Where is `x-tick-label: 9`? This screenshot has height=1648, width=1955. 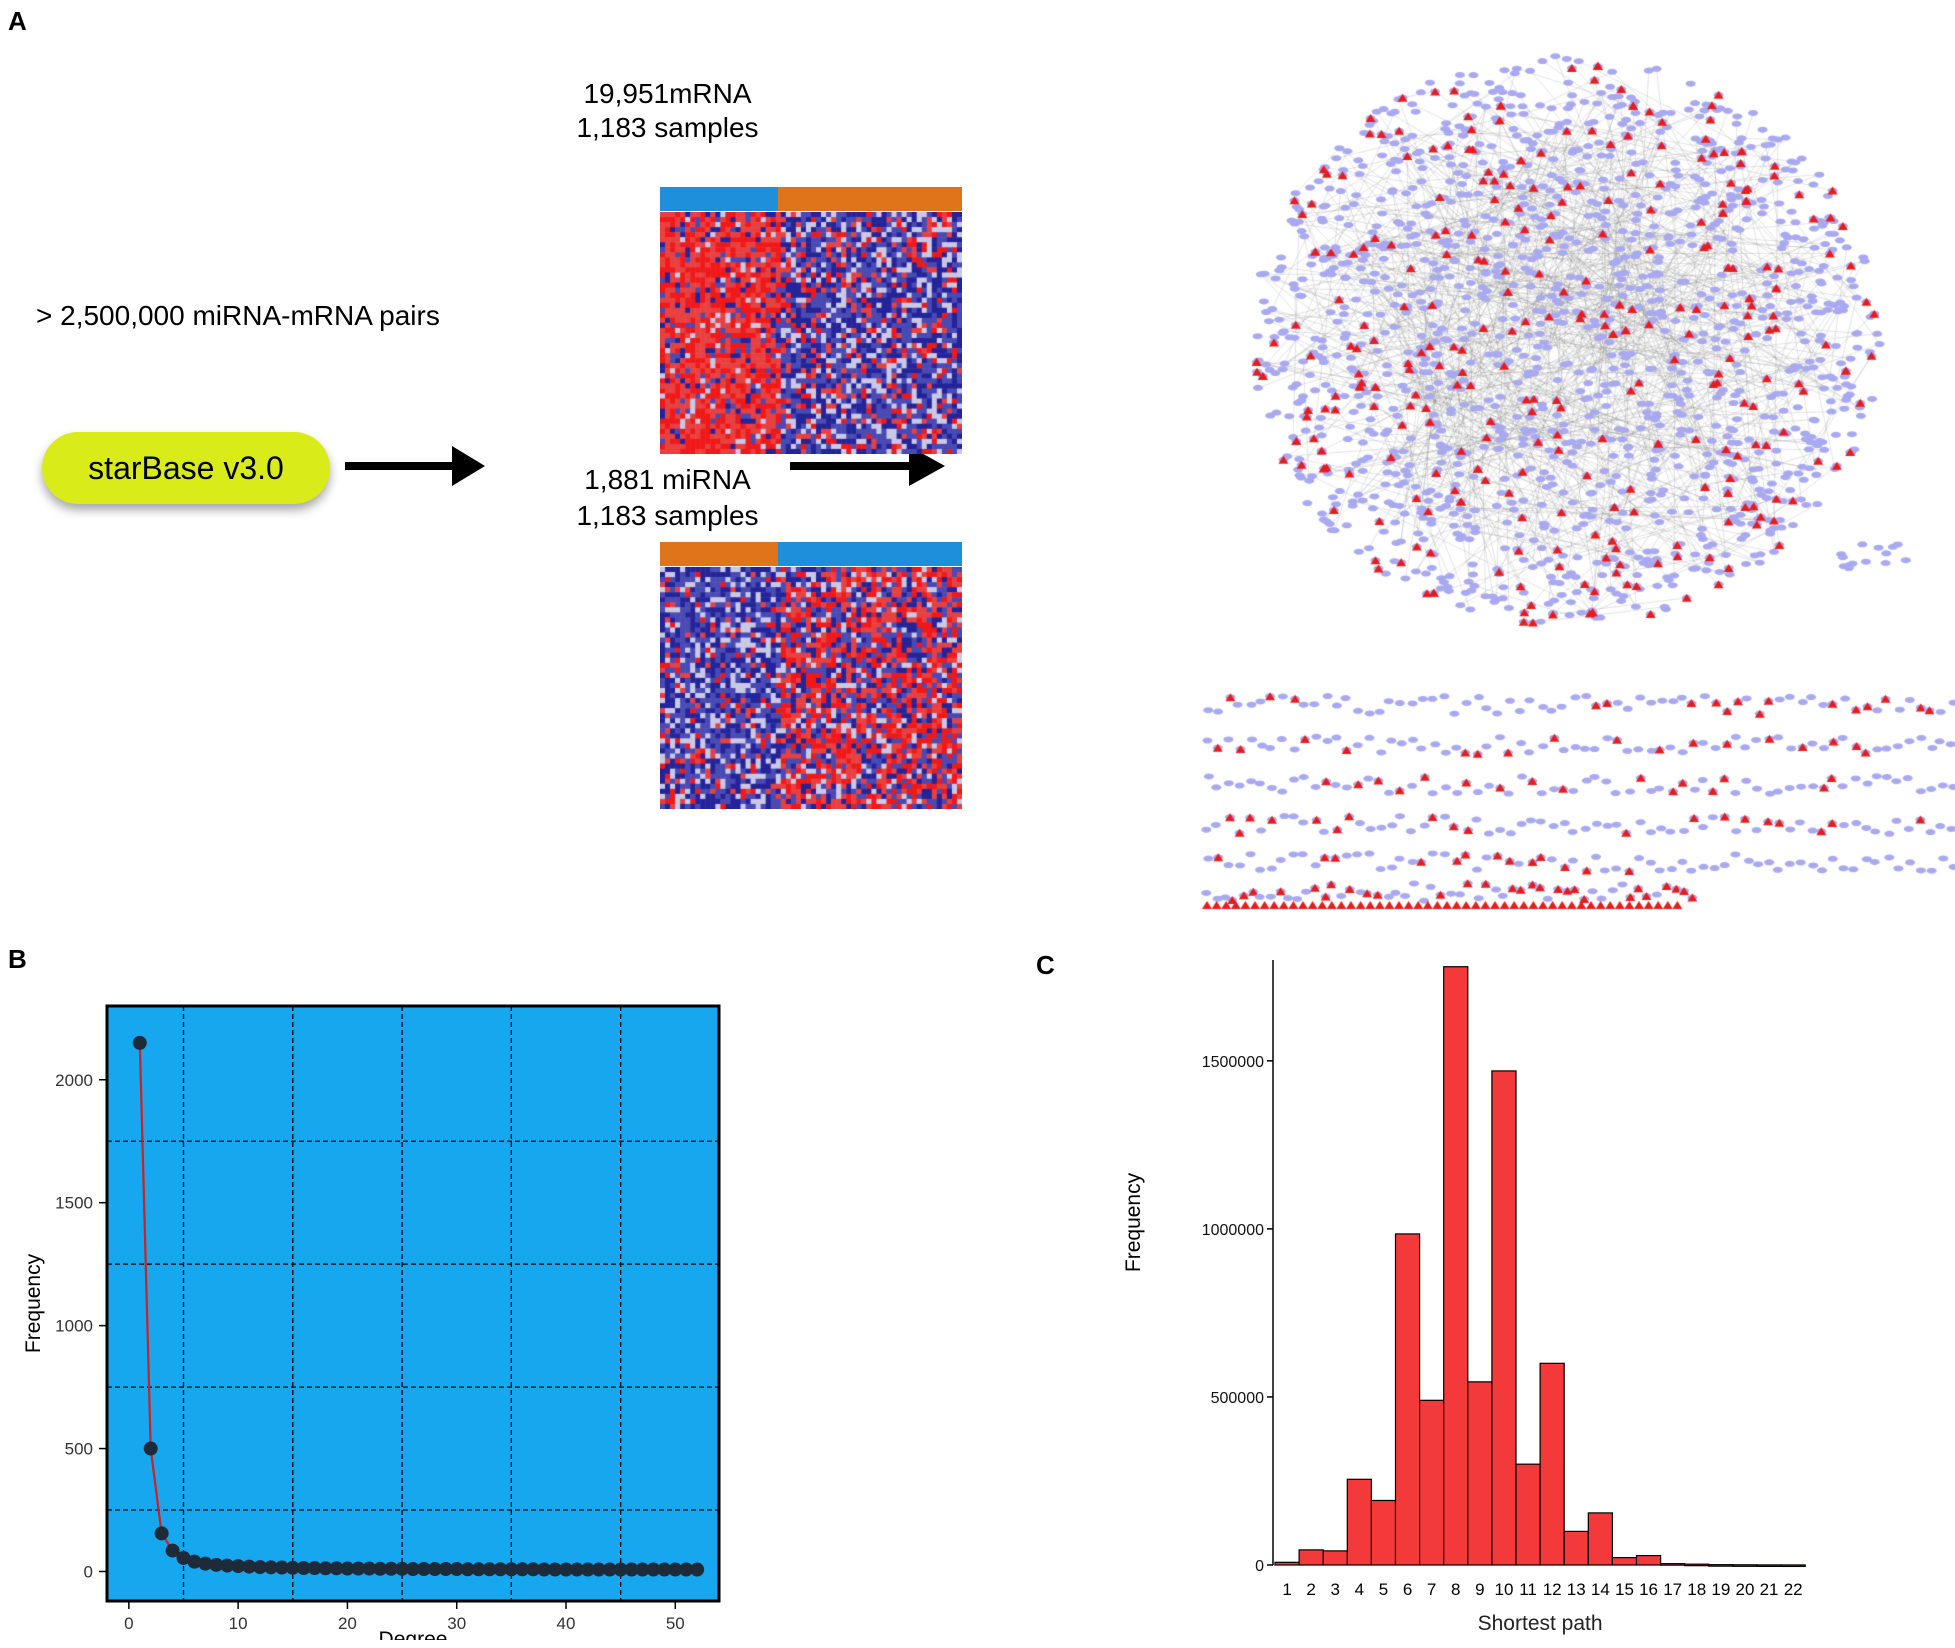 x-tick-label: 9 is located at coordinates (1479, 1589).